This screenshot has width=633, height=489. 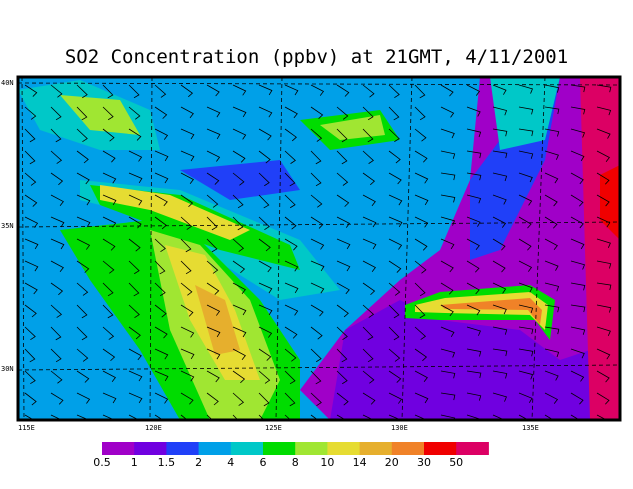 What do you see at coordinates (263, 462) in the screenshot?
I see `colorbar-label: 6` at bounding box center [263, 462].